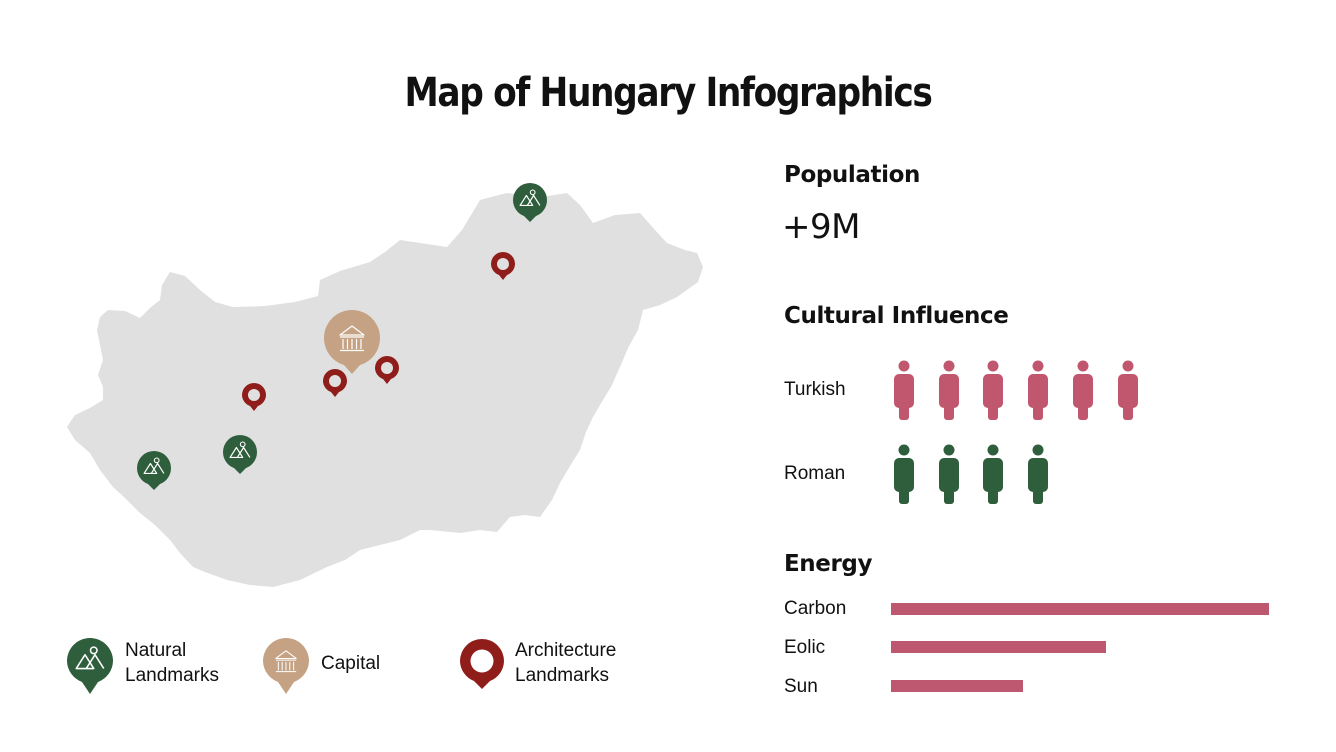 The image size is (1336, 752). I want to click on energy-label-sun: Sun, so click(801, 686).